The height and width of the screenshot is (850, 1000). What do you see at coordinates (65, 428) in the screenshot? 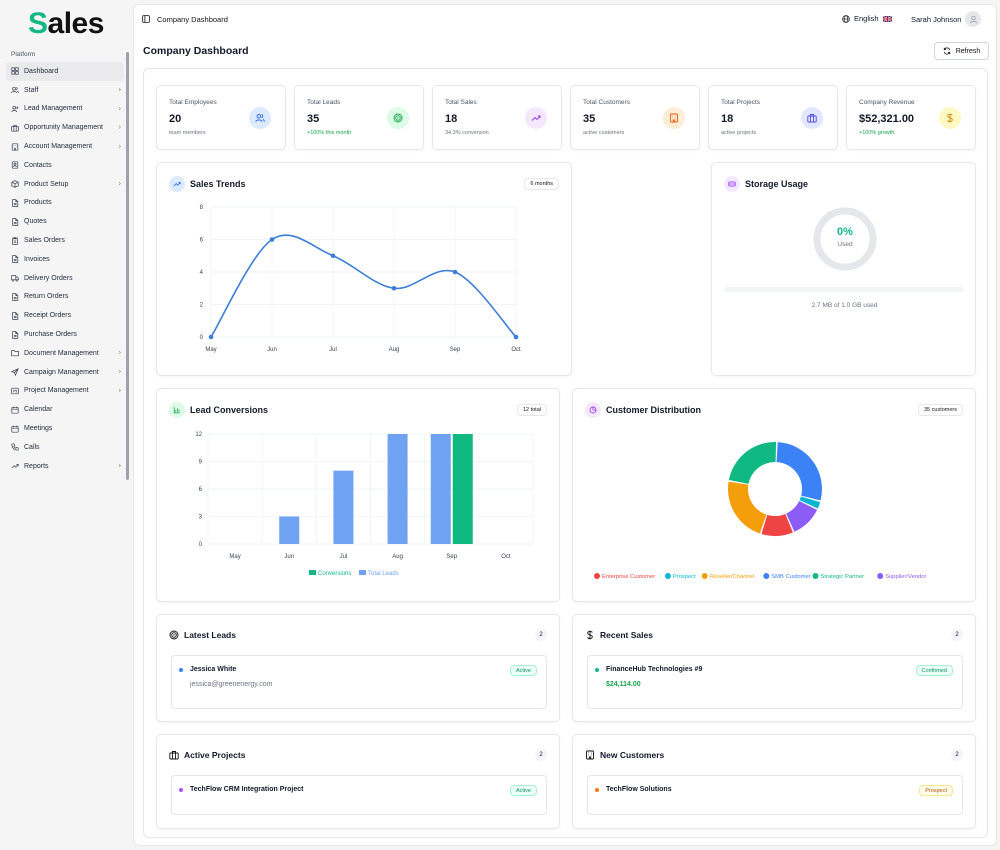
I see `sidebar-item-meetings: Meetings` at bounding box center [65, 428].